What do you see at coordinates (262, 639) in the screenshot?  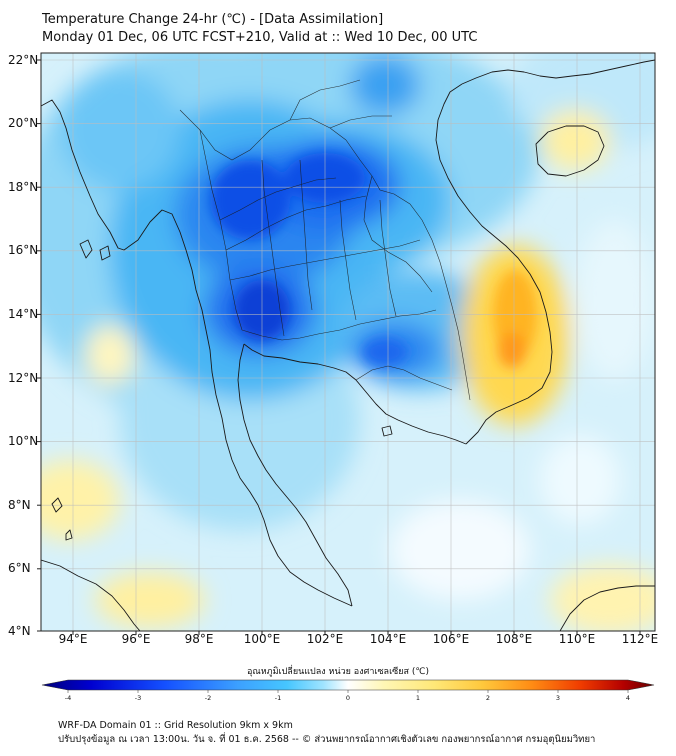 I see `lon-label: 100°E` at bounding box center [262, 639].